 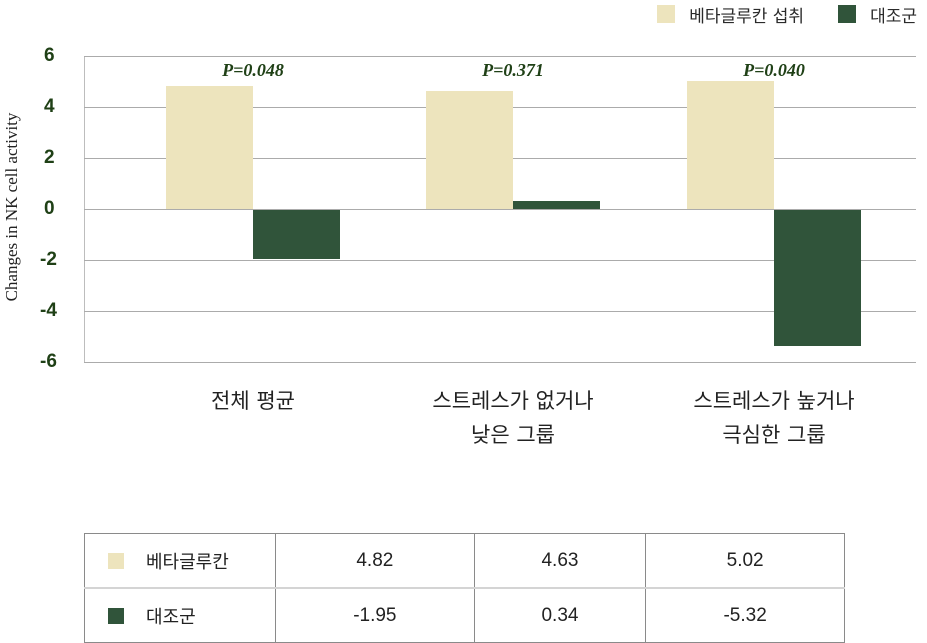 I want to click on y-tick: 0, so click(x=49, y=208).